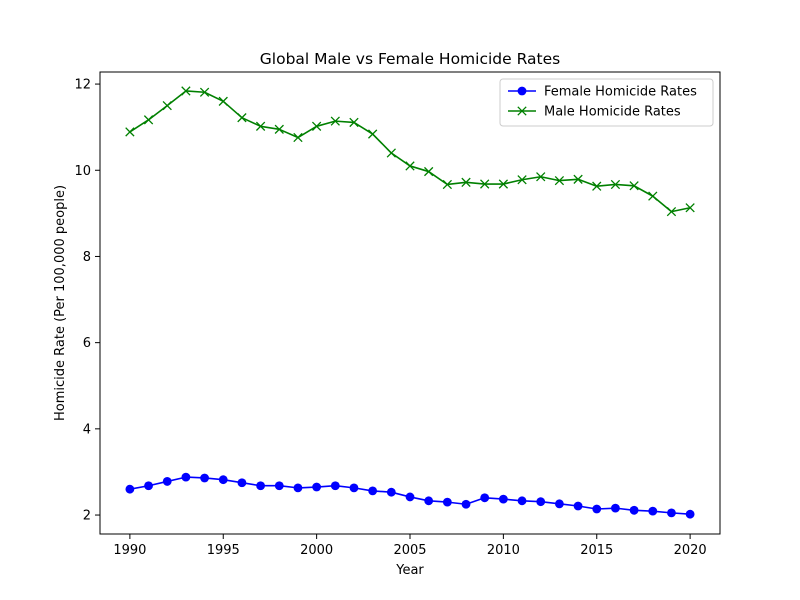 Image resolution: width=800 pixels, height=600 pixels. Describe the element at coordinates (87, 257) in the screenshot. I see `y-tick-label: 8` at that location.